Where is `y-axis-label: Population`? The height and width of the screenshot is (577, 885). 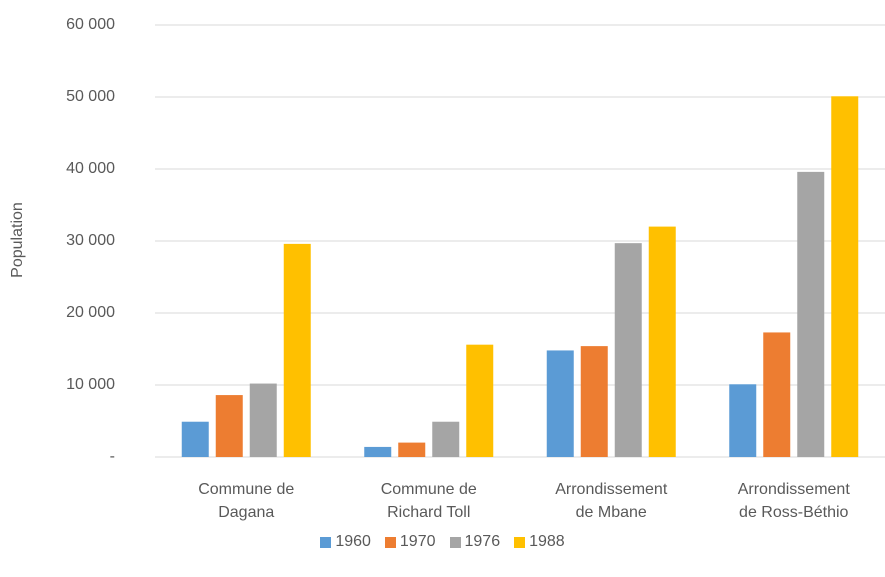 y-axis-label: Population is located at coordinates (17, 240).